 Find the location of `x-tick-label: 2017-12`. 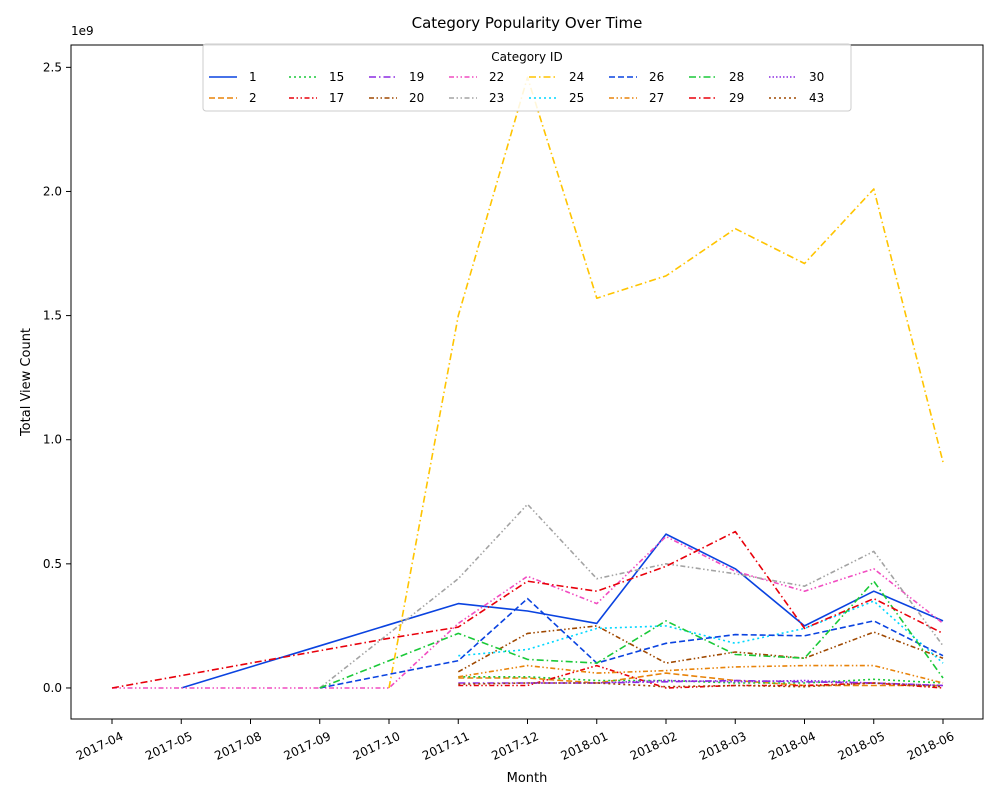

x-tick-label: 2017-12 is located at coordinates (514, 746).